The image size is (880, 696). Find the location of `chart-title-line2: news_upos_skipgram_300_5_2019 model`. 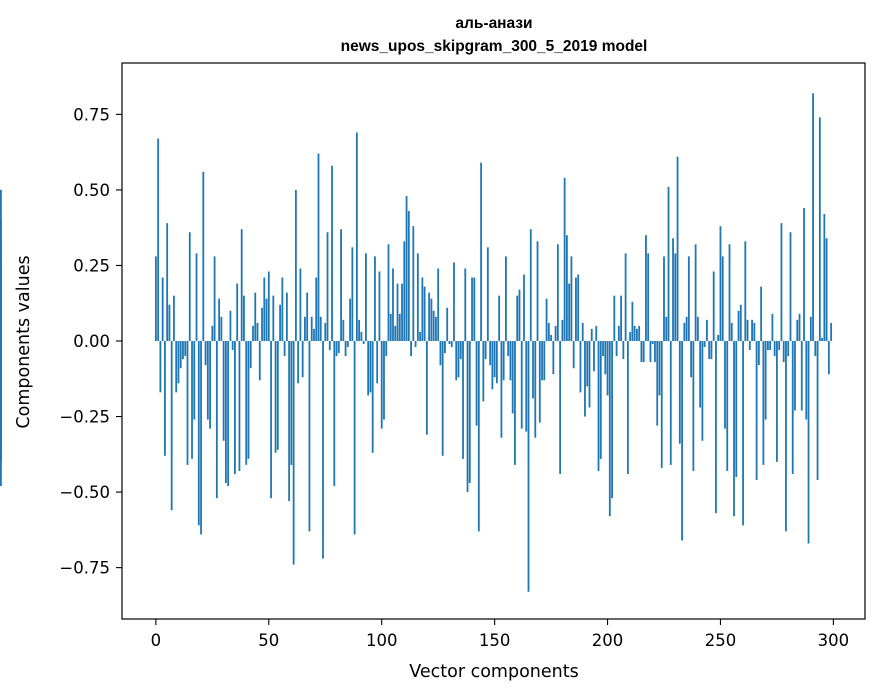

chart-title-line2: news_upos_skipgram_300_5_2019 model is located at coordinates (494, 46).